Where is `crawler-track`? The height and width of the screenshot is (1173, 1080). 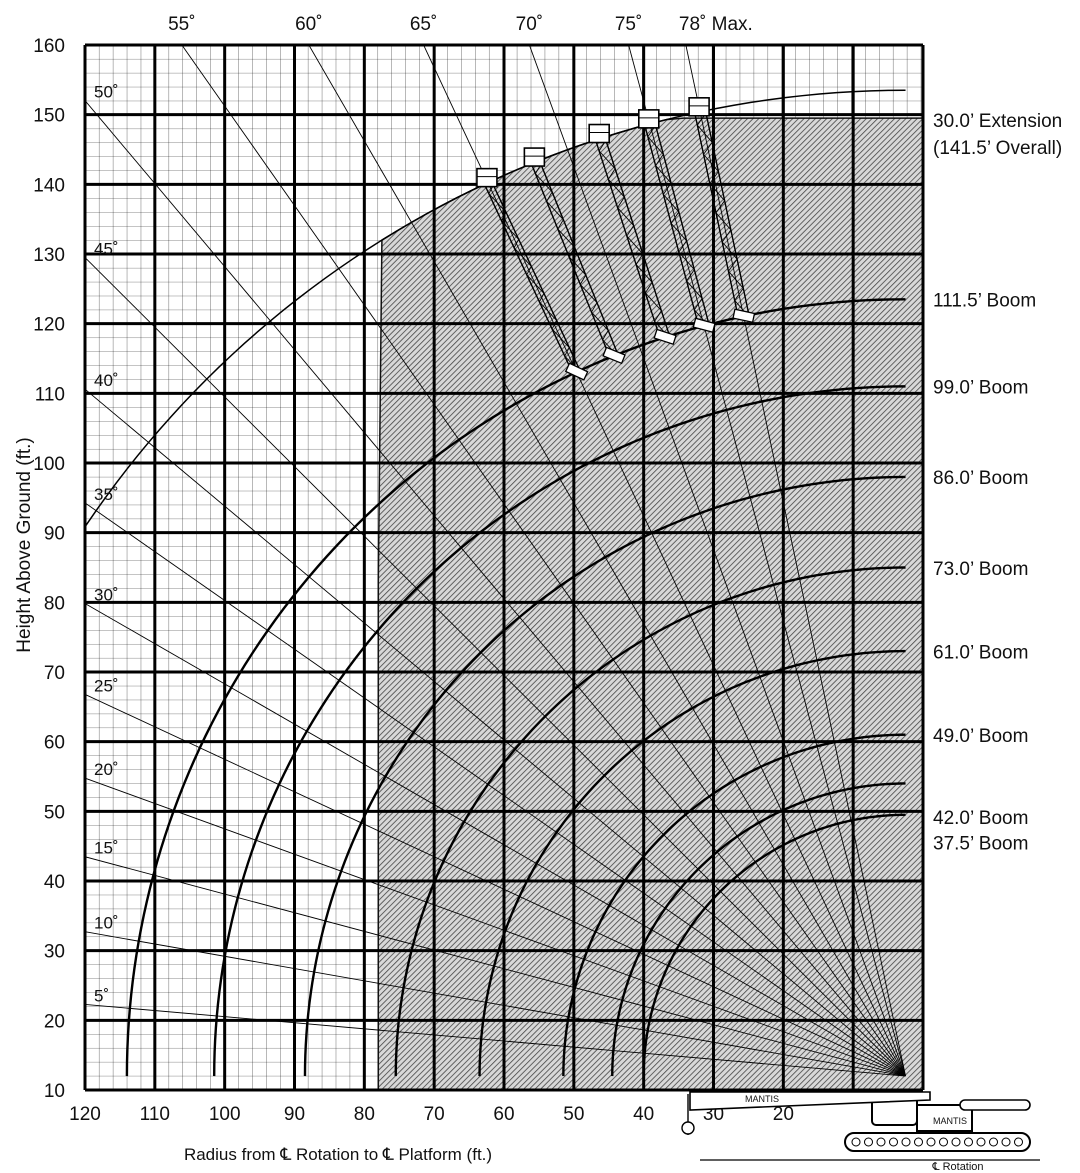 crawler-track is located at coordinates (937, 1142).